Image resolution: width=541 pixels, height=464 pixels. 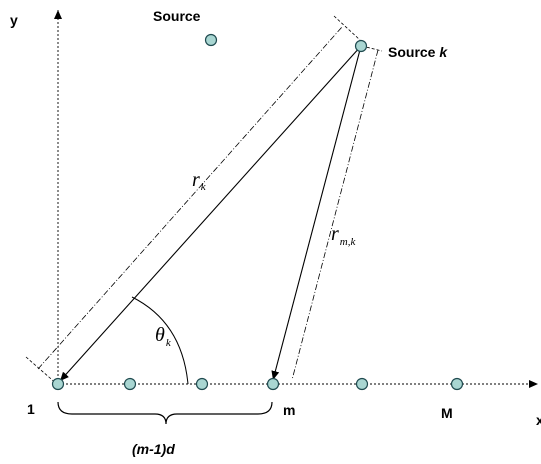 I want to click on r-k-label: rk, so click(x=199, y=181).